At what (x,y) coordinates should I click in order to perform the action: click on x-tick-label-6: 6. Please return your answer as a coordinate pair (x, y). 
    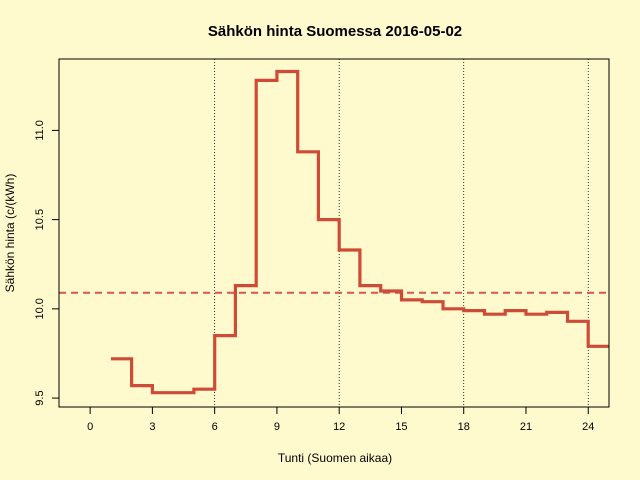
    Looking at the image, I should click on (215, 427).